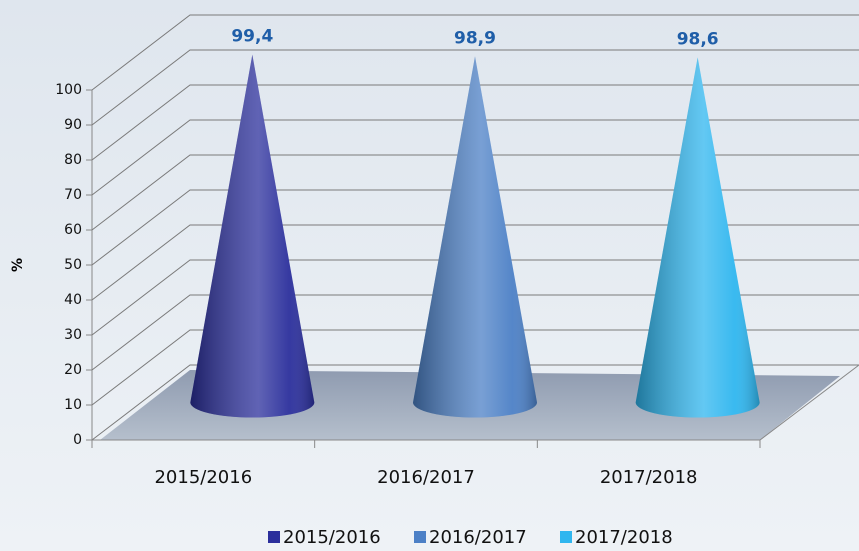 The height and width of the screenshot is (551, 859). I want to click on y-tick-label: 100, so click(68, 90).